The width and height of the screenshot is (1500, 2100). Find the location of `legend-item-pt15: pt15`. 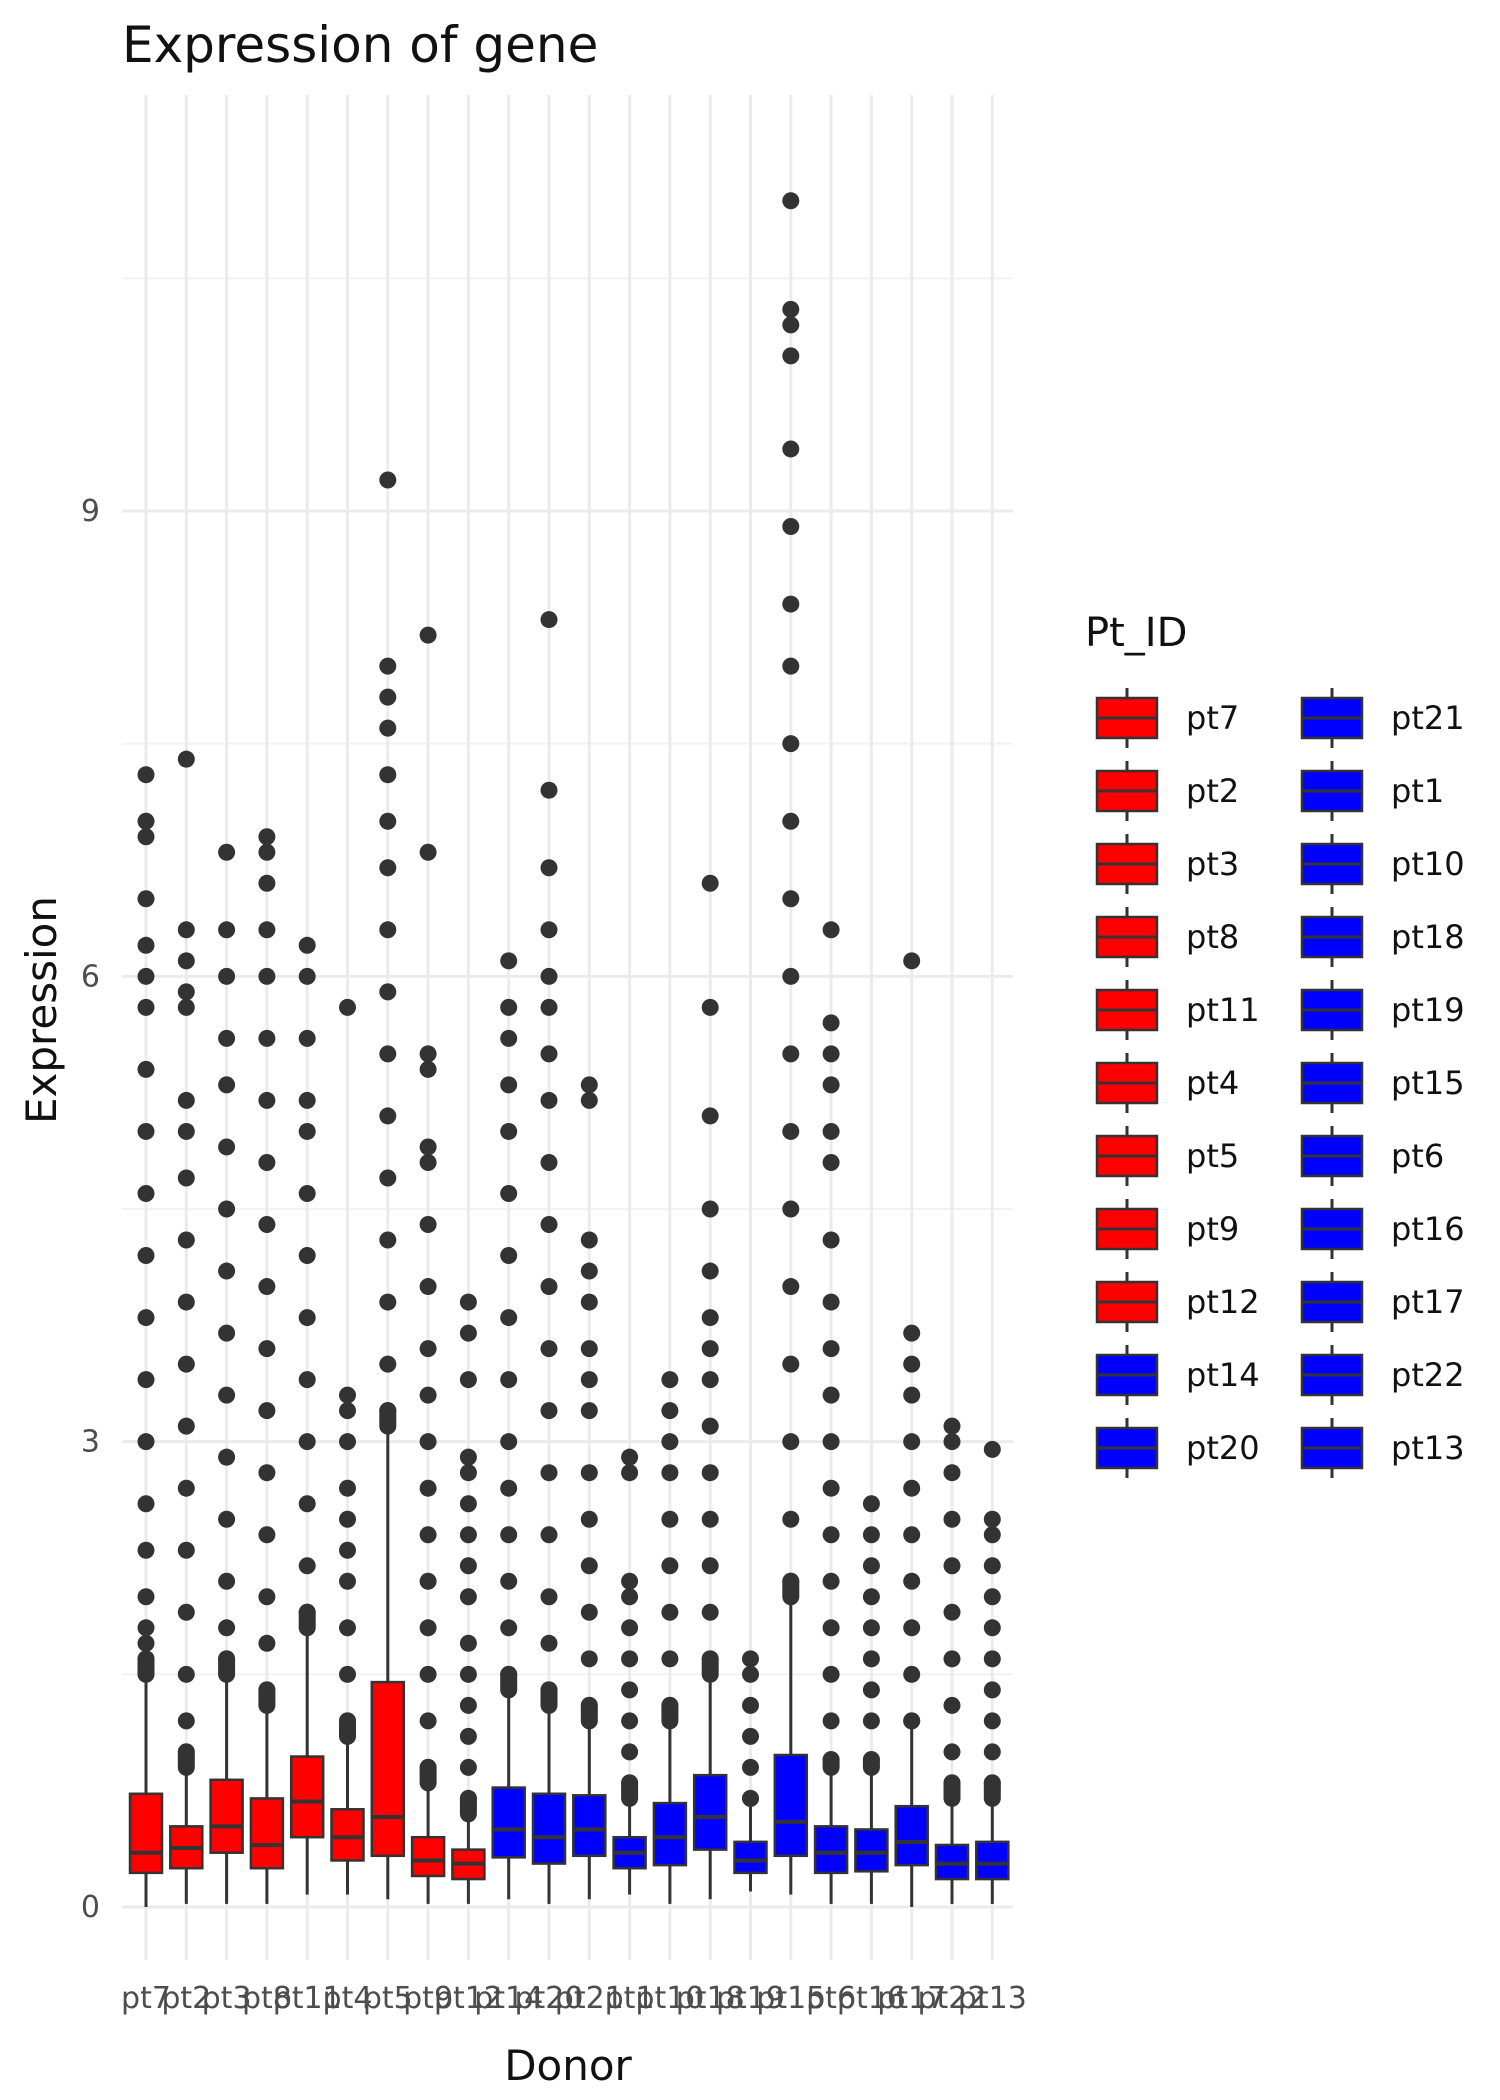

legend-item-pt15: pt15 is located at coordinates (1382, 1083).